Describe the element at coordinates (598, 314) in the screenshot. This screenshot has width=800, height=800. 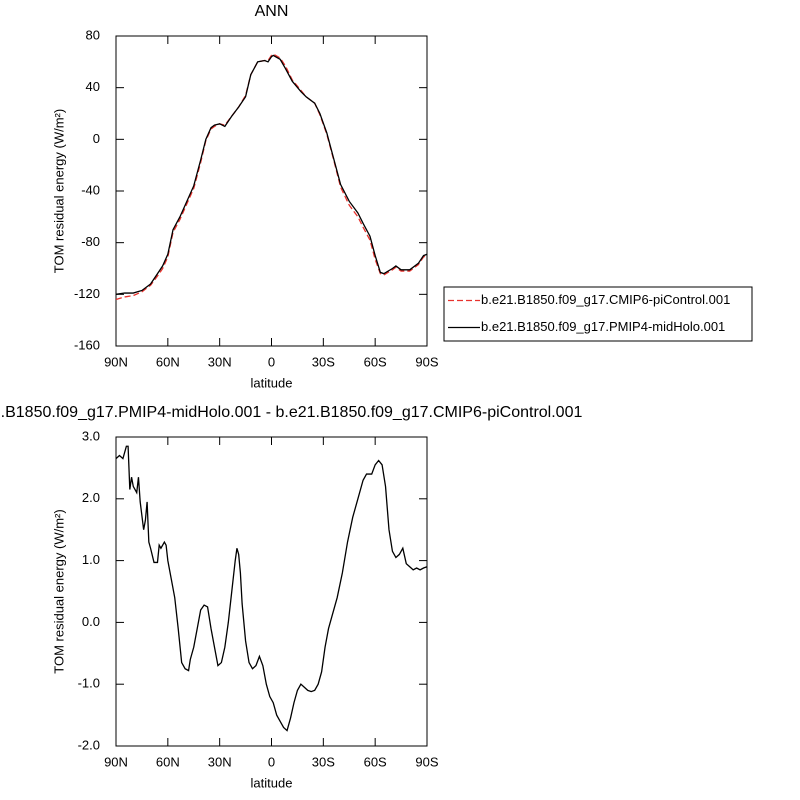
I see `legend-box` at that location.